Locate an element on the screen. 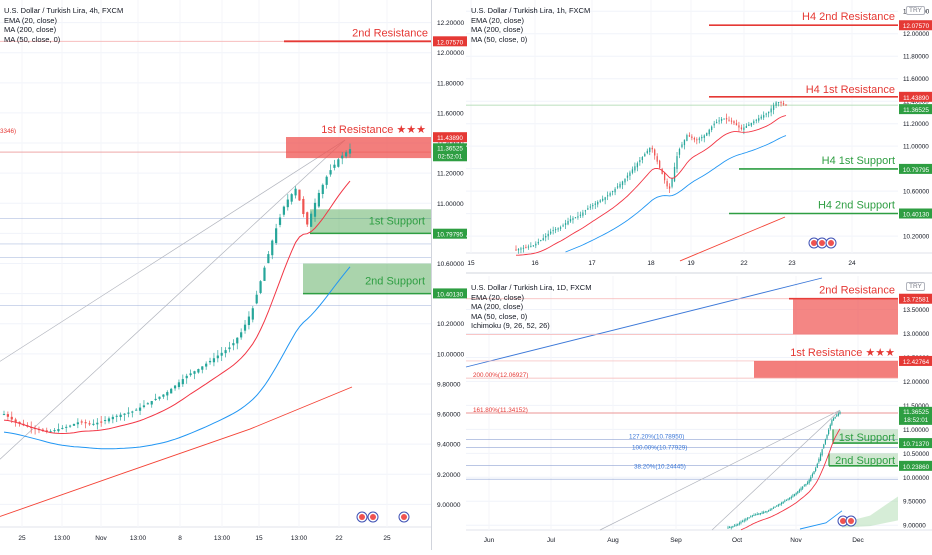 The image size is (932, 555). y-tick-label: 11.60000 is located at coordinates (916, 79).